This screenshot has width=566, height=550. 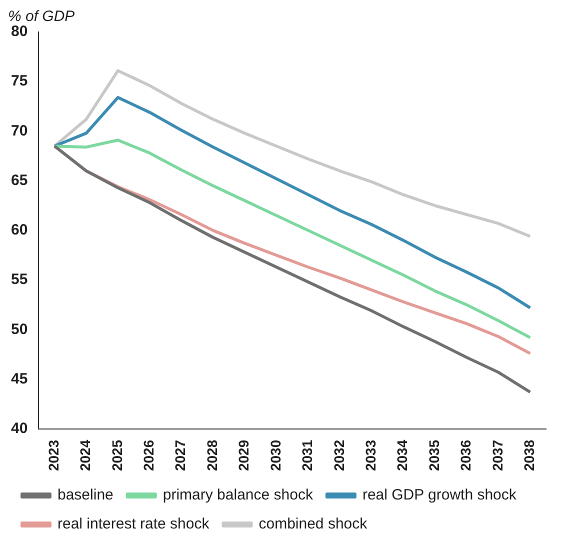 What do you see at coordinates (85, 456) in the screenshot?
I see `x-tick-label: 2024` at bounding box center [85, 456].